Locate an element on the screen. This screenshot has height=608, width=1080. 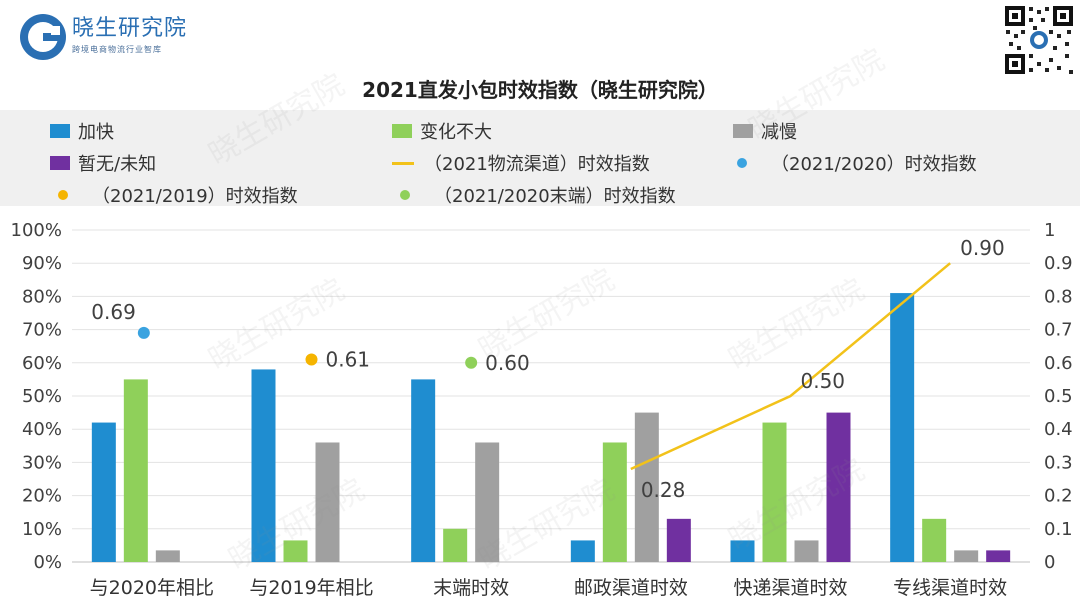
y-right-tick-label: 0.7 is located at coordinates (1058, 330).